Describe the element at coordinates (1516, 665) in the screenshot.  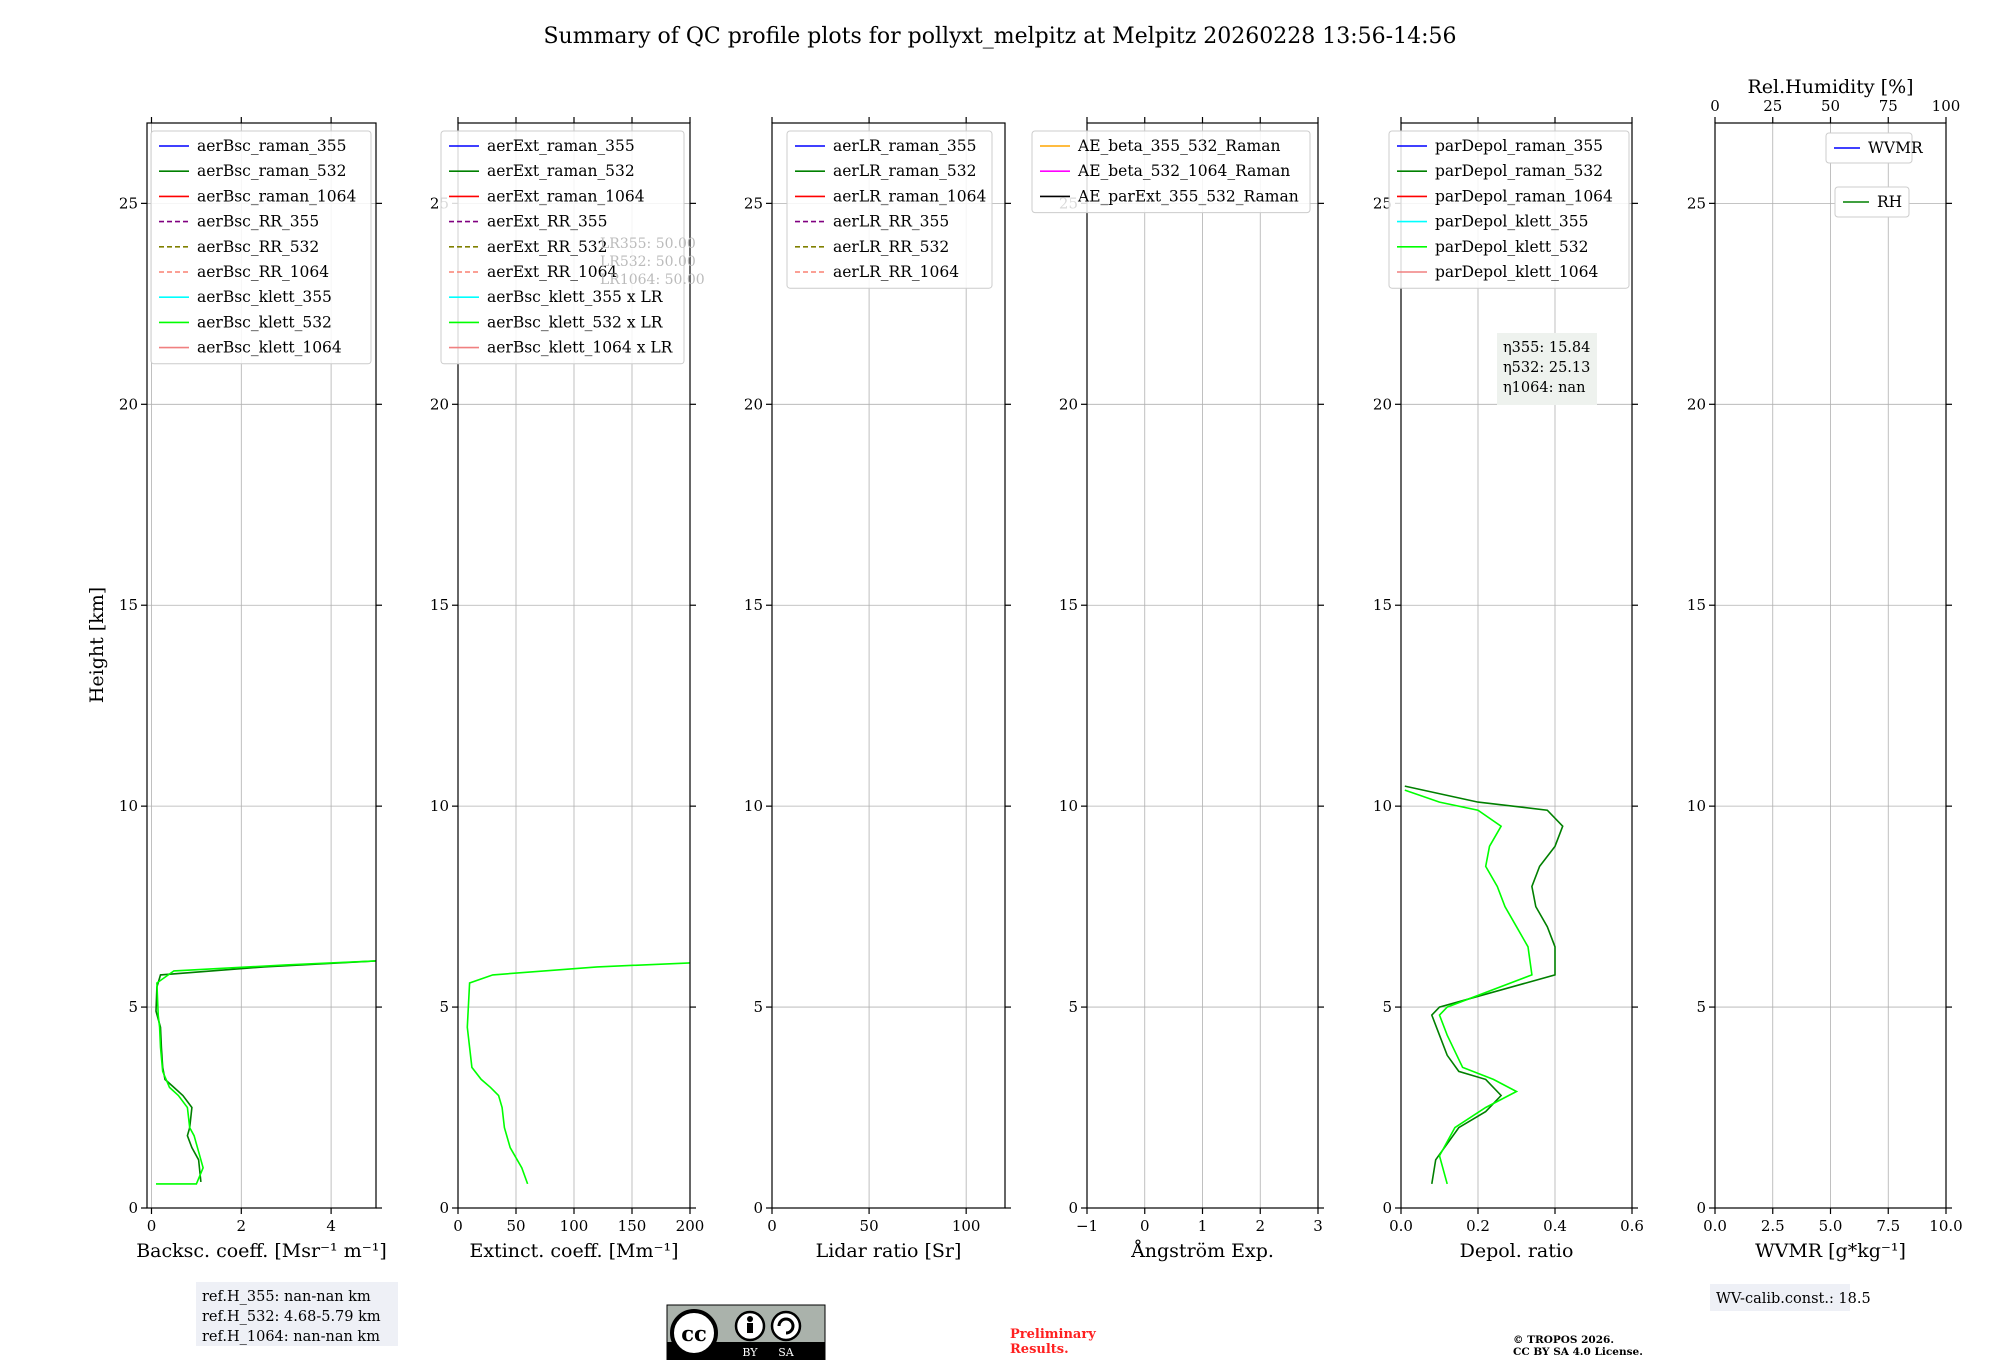
I see `axes-frame-dep` at that location.